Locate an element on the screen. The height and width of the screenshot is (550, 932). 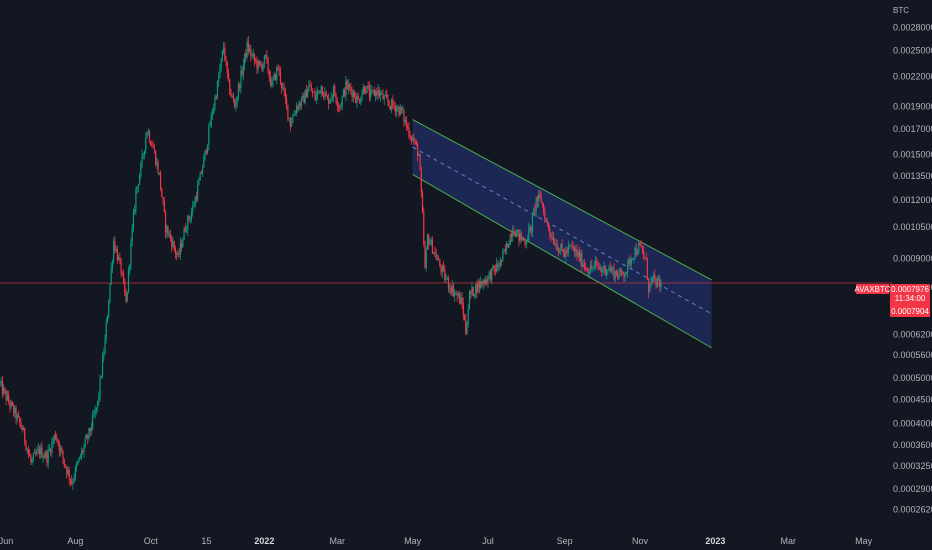
y-tick-label: 0.0003250 is located at coordinates (912, 466).